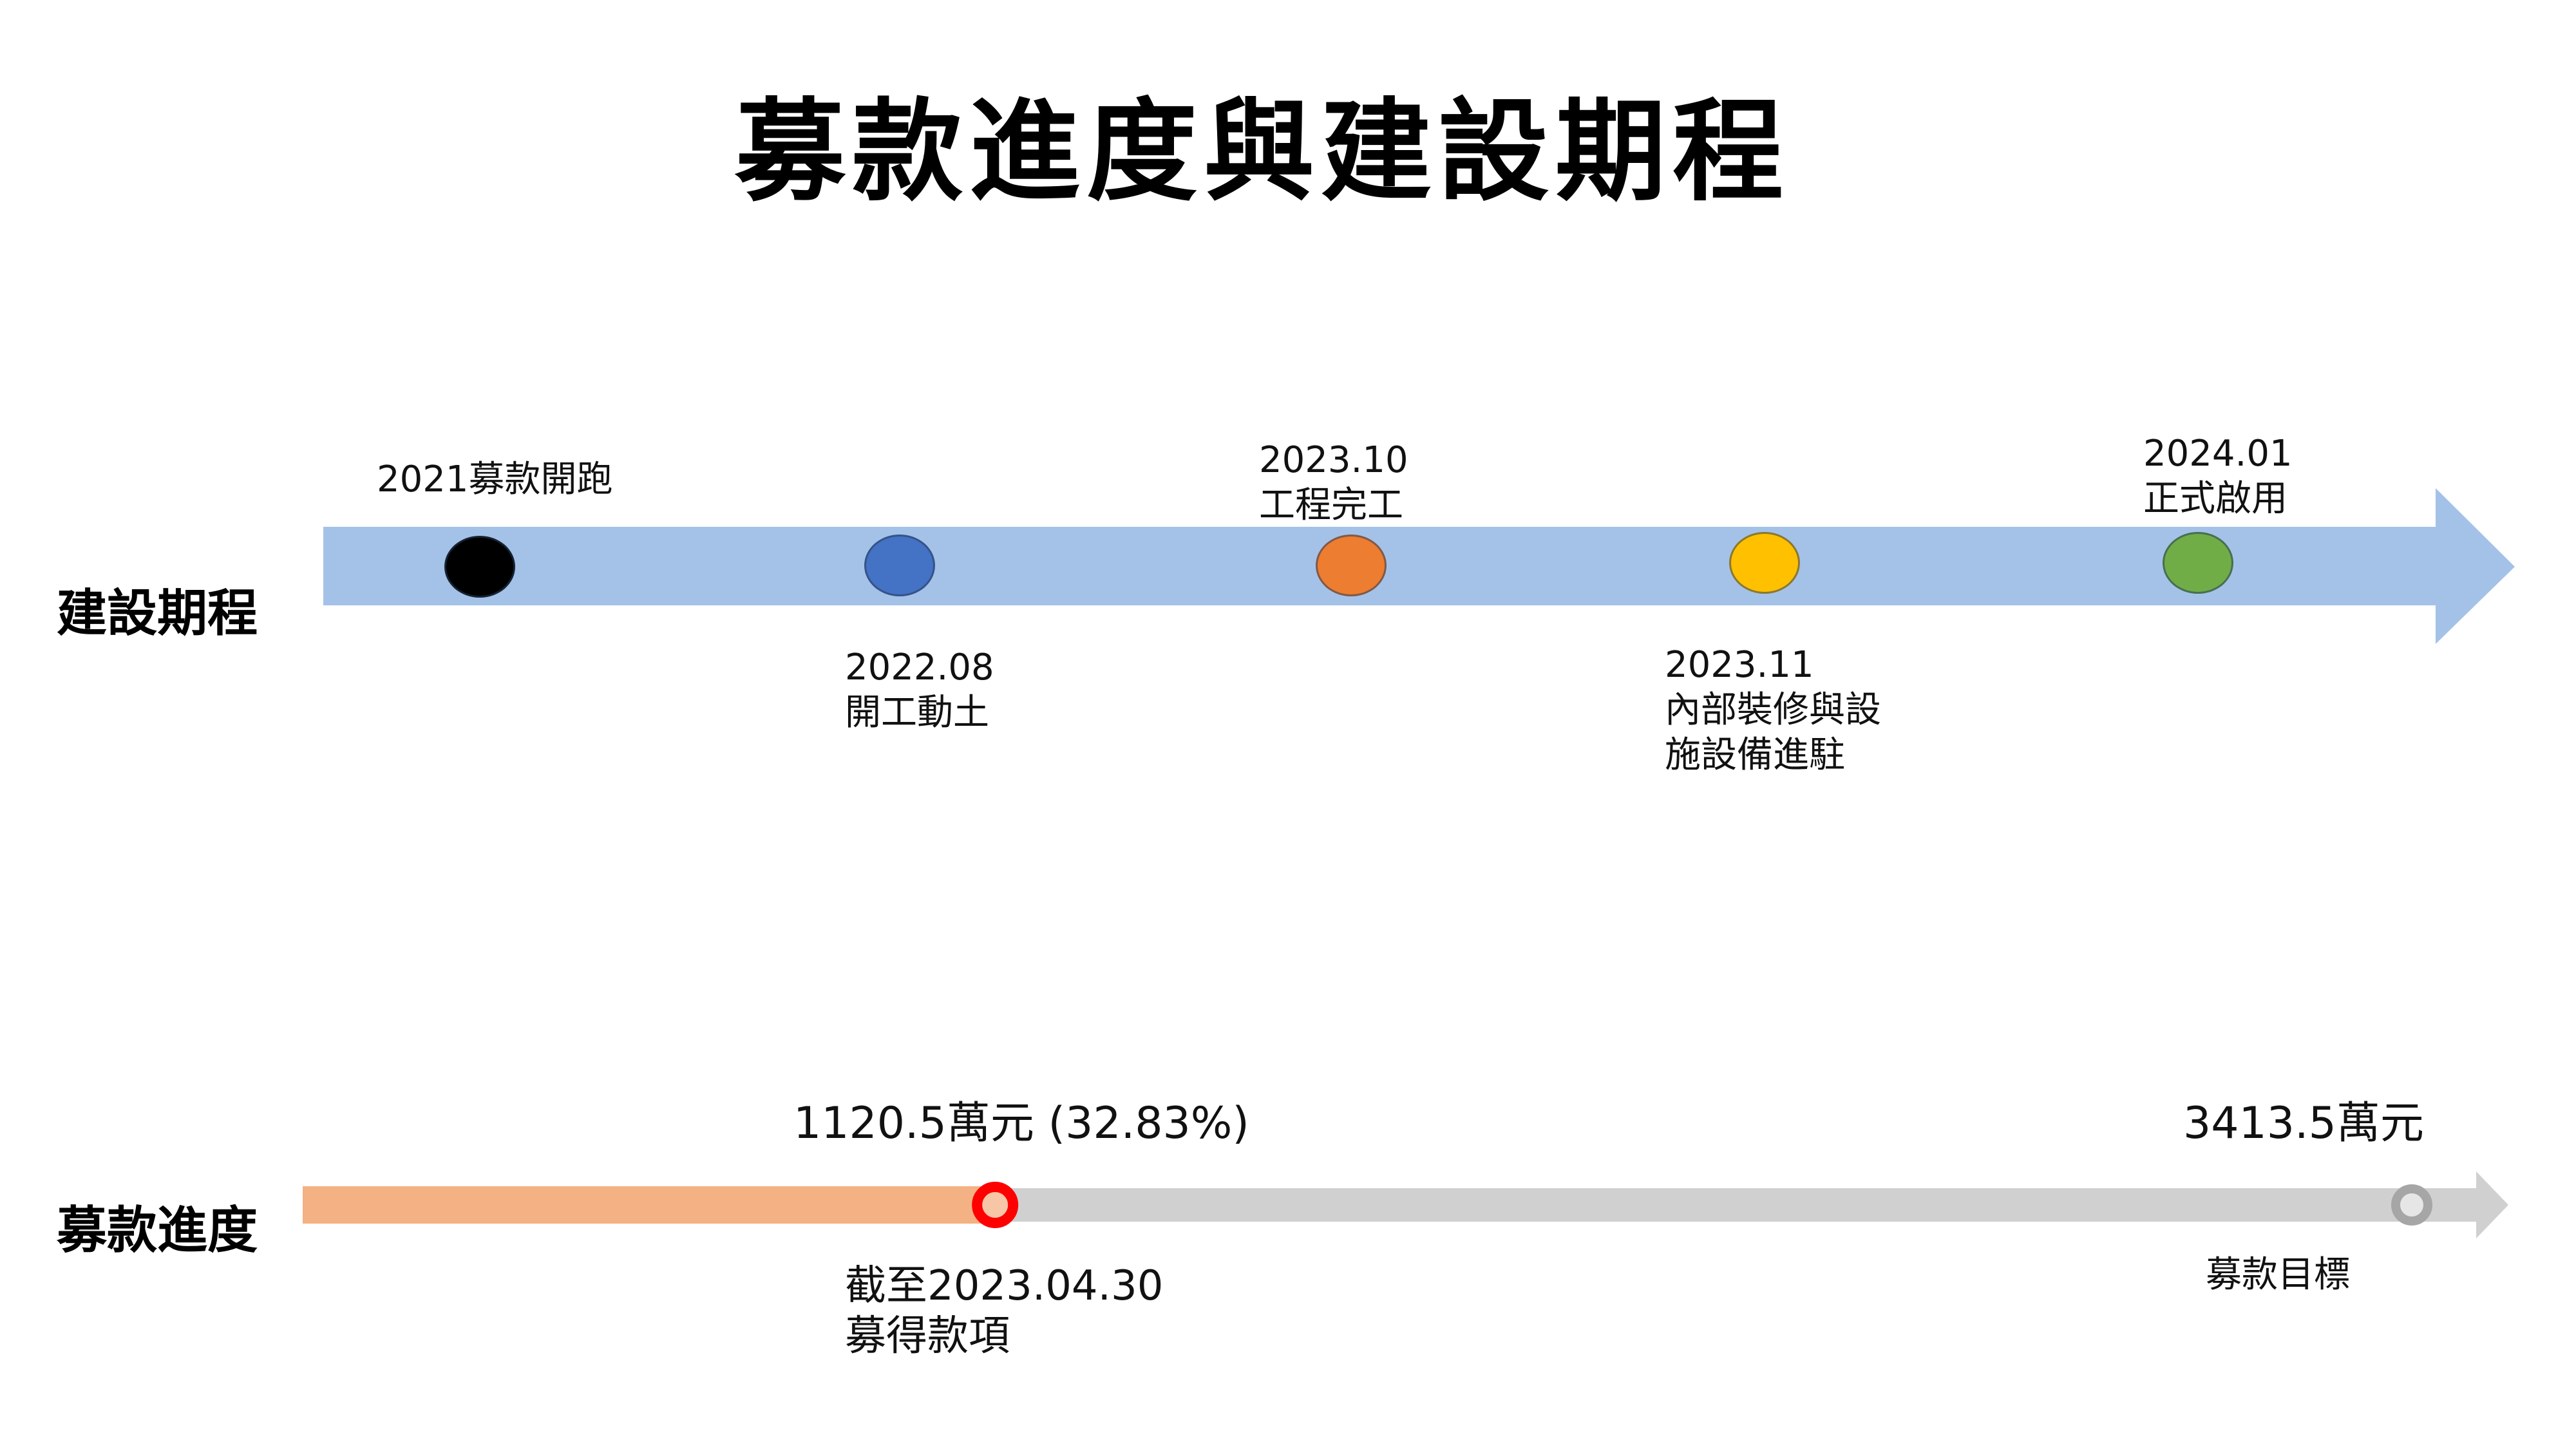 The height and width of the screenshot is (1449, 2576). What do you see at coordinates (2215, 499) in the screenshot?
I see `milestone-text: 正式啟用` at bounding box center [2215, 499].